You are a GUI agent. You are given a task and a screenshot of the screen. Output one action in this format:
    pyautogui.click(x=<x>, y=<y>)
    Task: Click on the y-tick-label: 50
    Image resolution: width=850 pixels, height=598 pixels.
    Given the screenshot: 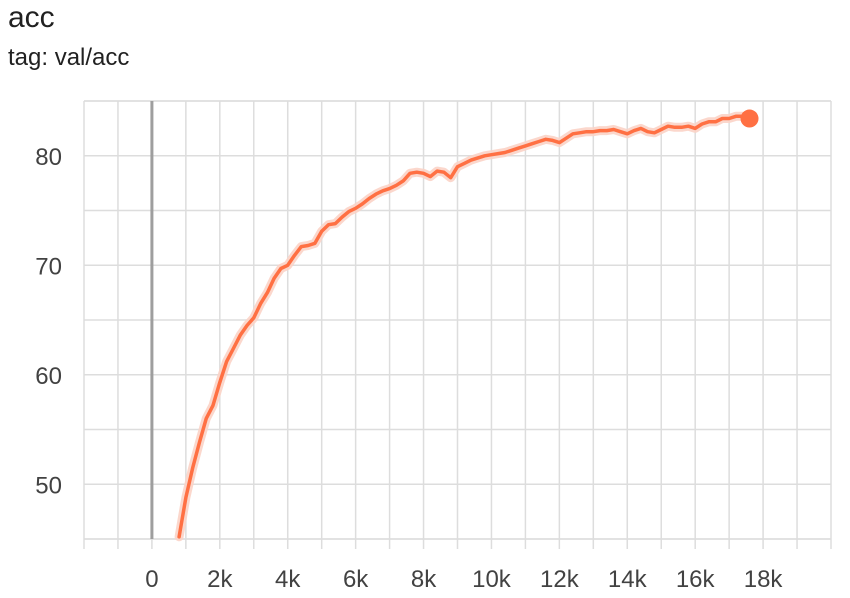 What is the action you would take?
    pyautogui.click(x=48, y=485)
    